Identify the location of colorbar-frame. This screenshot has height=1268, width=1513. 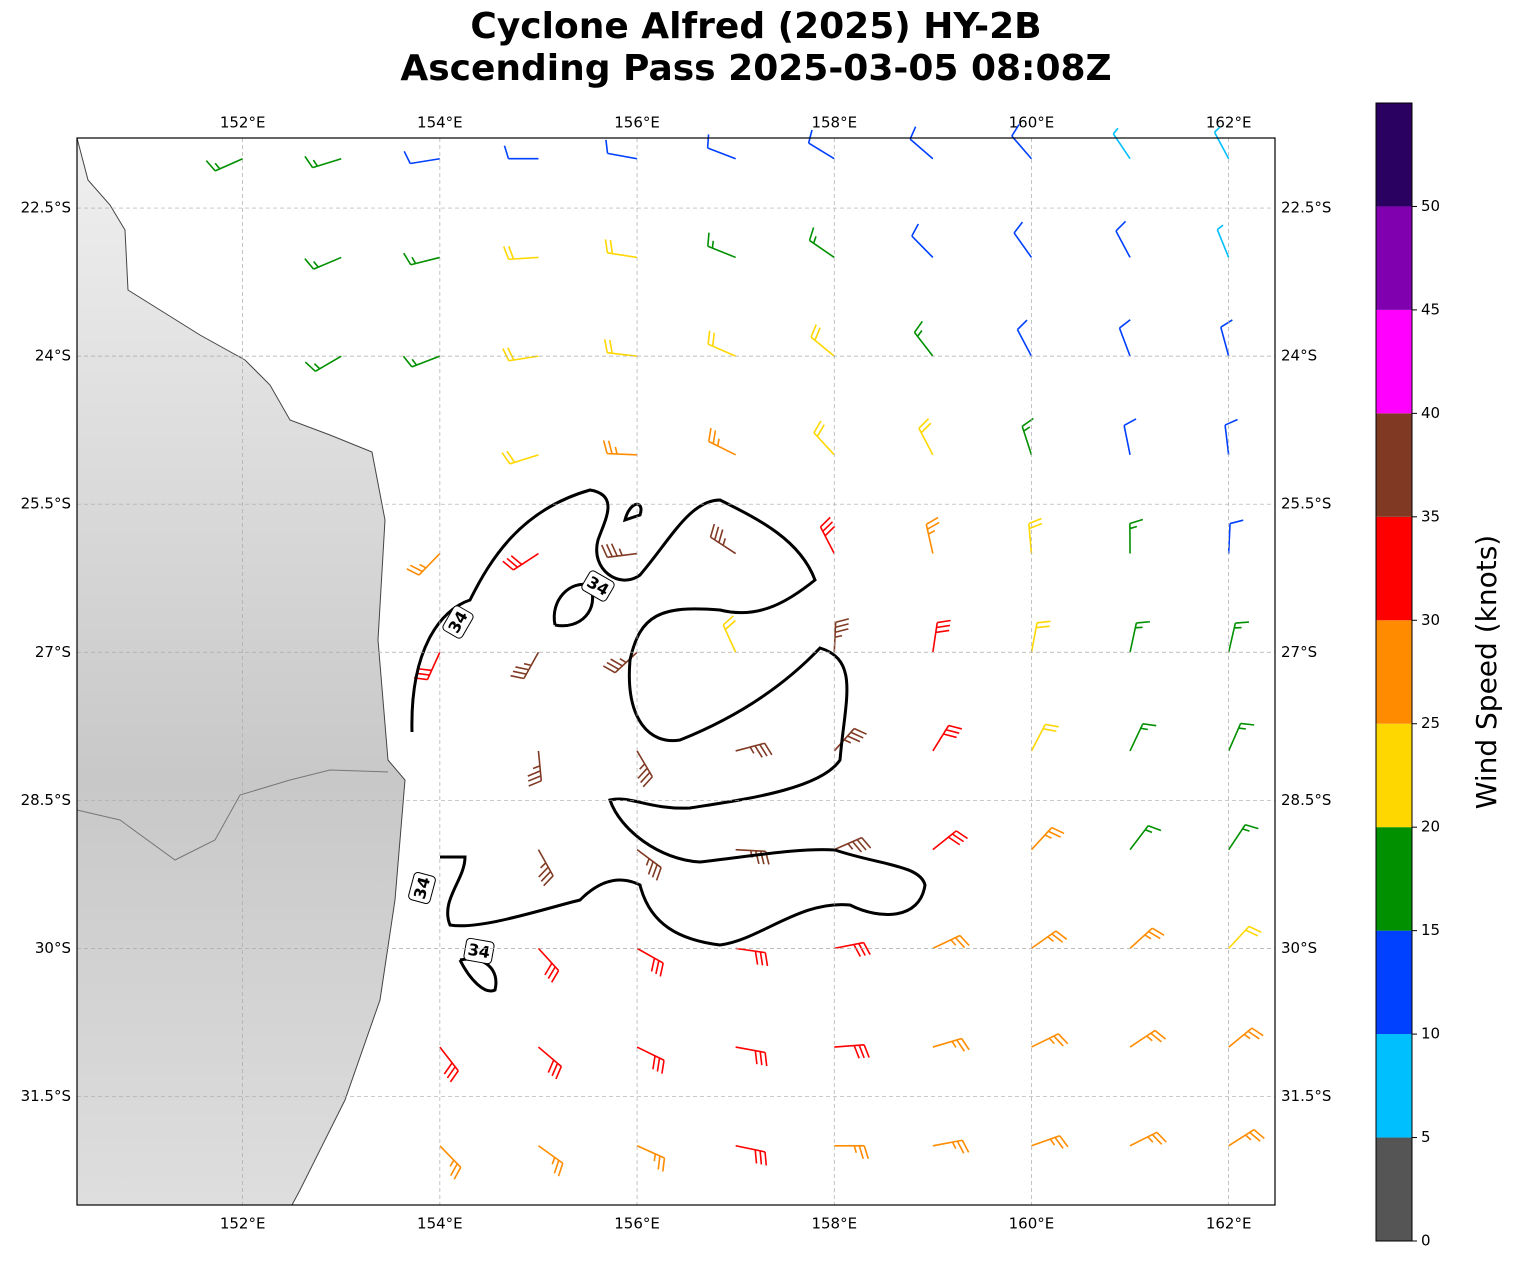
(1394, 672).